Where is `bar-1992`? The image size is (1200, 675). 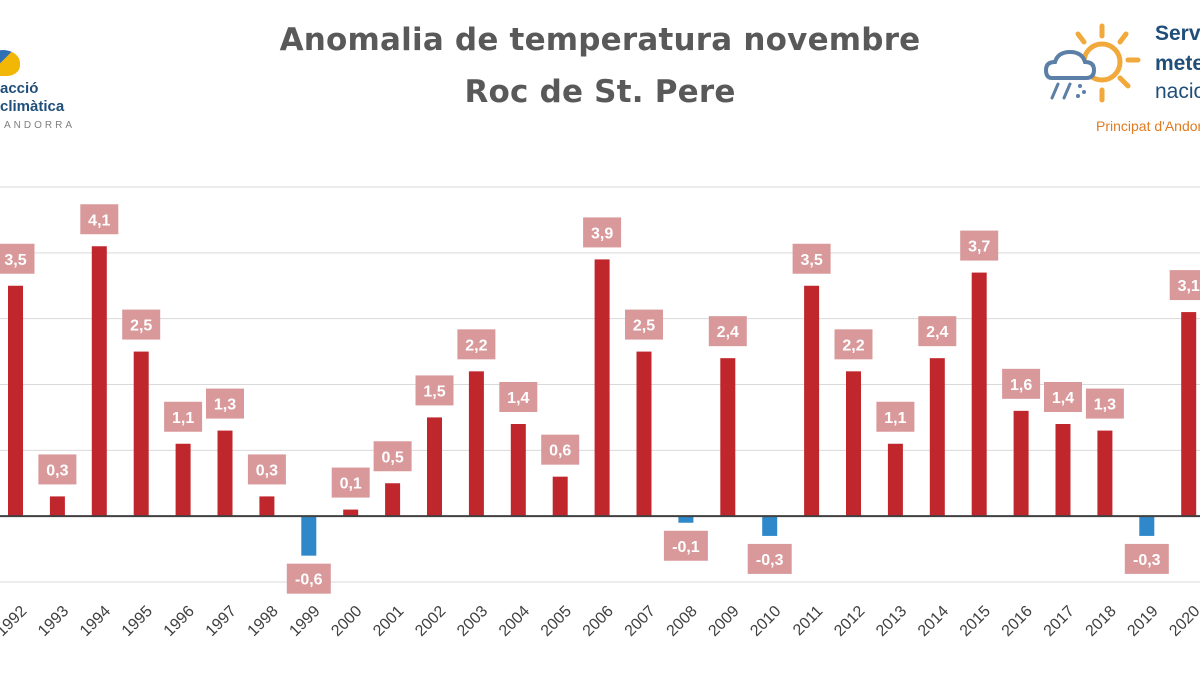 bar-1992 is located at coordinates (15, 401).